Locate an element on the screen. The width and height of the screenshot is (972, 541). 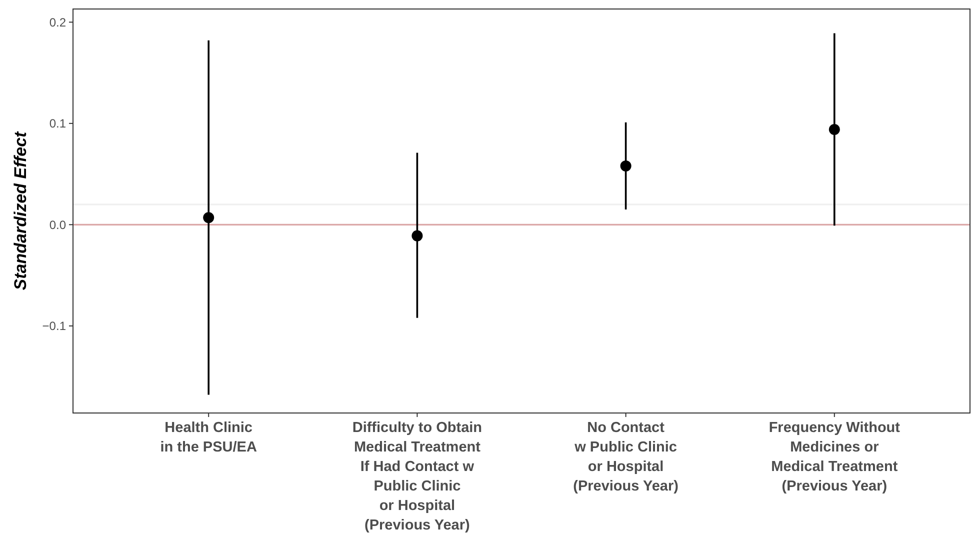
x-tick-label: Frequency Without Medicines or Medical Treatment (Previous Year) is located at coordinates (834, 457).